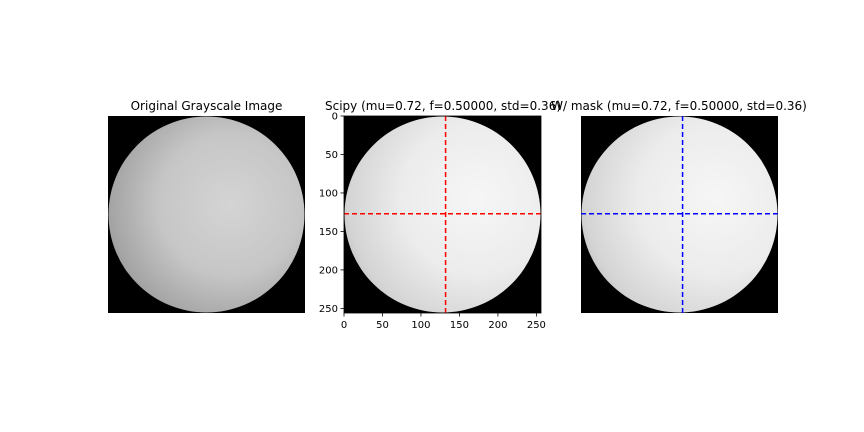 This screenshot has height=432, width=864. What do you see at coordinates (344, 325) in the screenshot?
I see `x-tick-label: 0` at bounding box center [344, 325].